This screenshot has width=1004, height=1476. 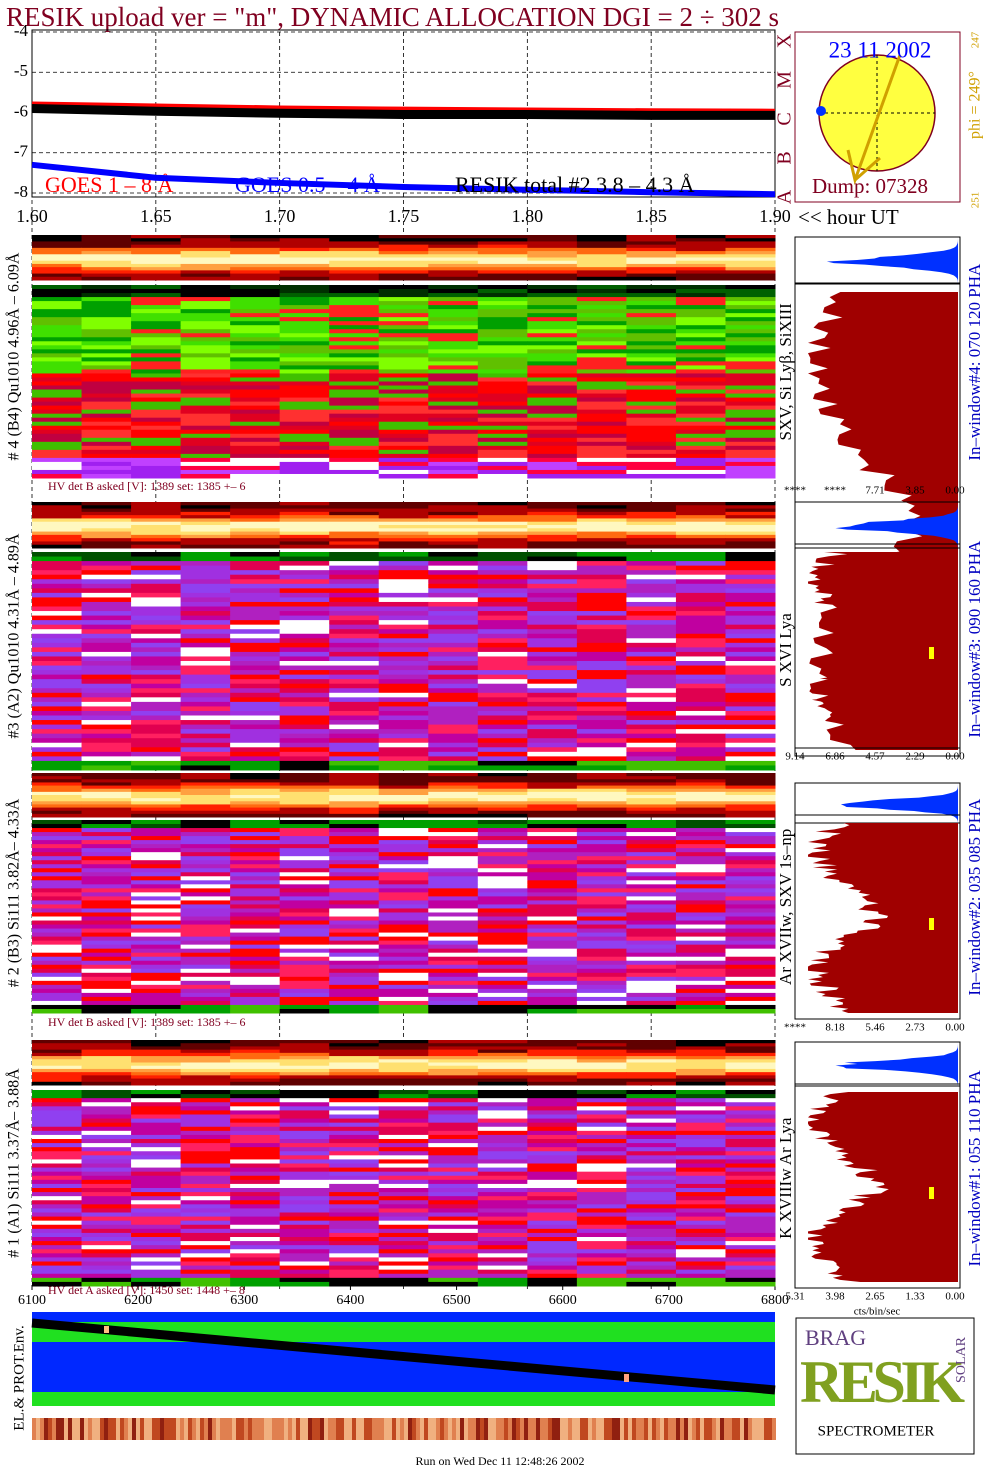 I want to click on hist, so click(x=883, y=1187).